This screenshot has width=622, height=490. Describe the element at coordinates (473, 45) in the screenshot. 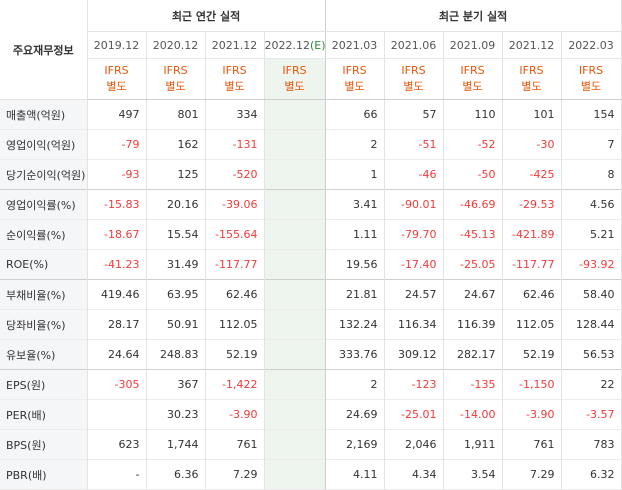

I see `quarter-period-header: 2021.09` at that location.